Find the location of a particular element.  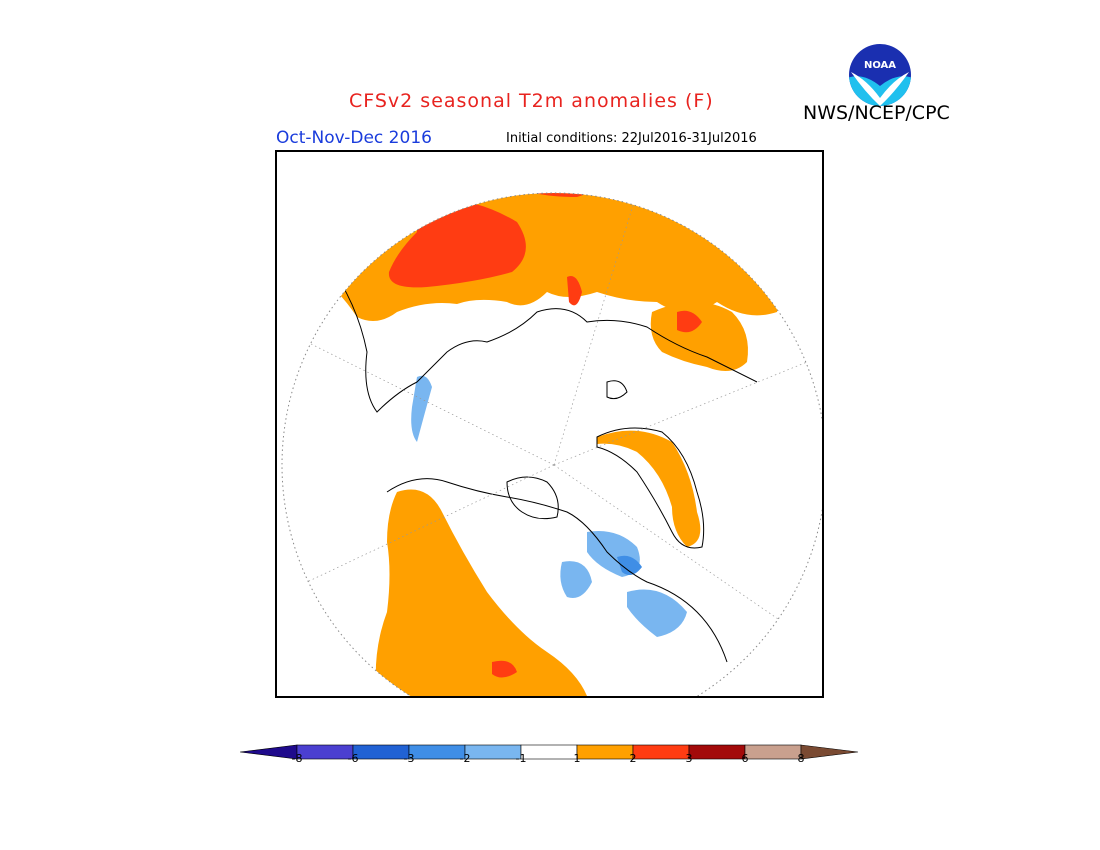

color-legend is located at coordinates (549, 752).